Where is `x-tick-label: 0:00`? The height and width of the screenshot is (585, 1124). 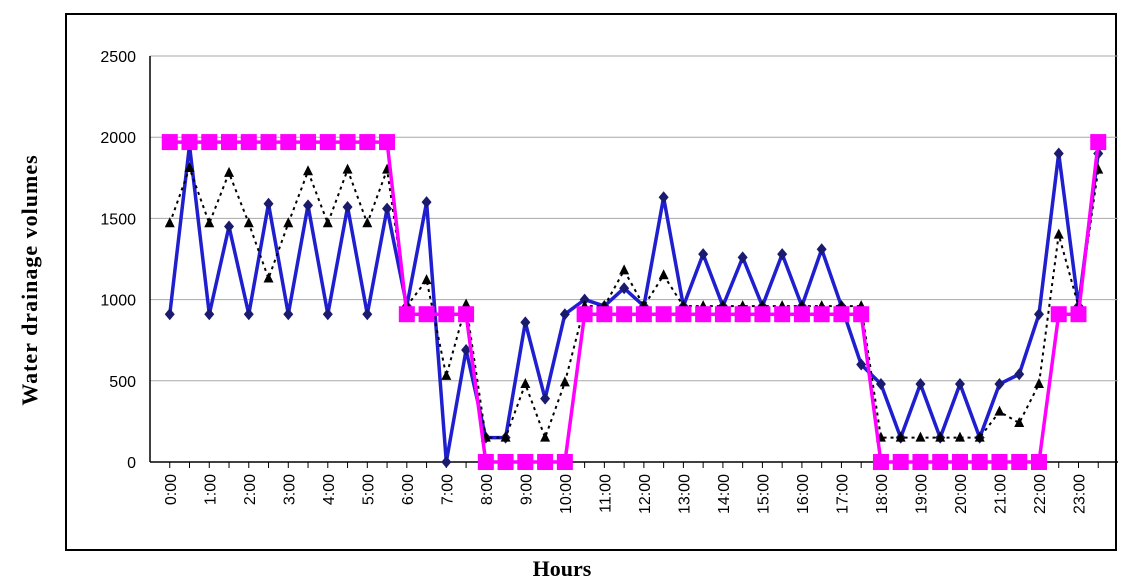
x-tick-label: 0:00 is located at coordinates (171, 489).